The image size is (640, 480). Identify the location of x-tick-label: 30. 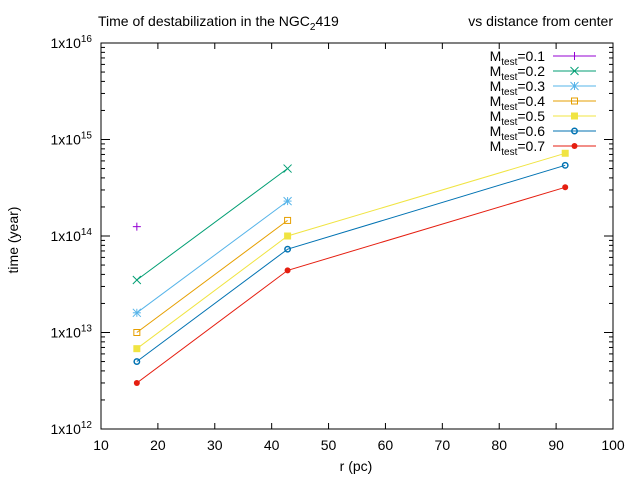
(215, 445).